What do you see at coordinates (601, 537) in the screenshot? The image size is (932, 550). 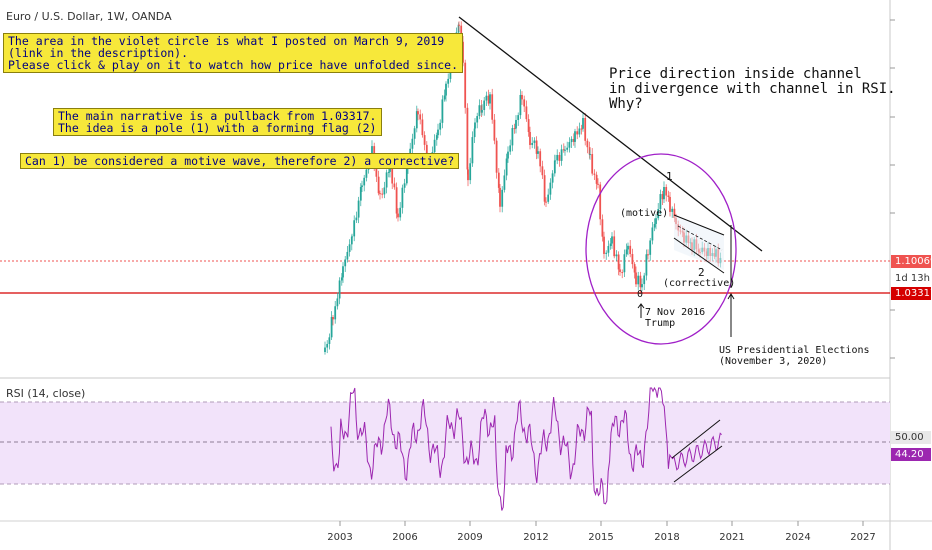 I see `time-tick: 2015` at bounding box center [601, 537].